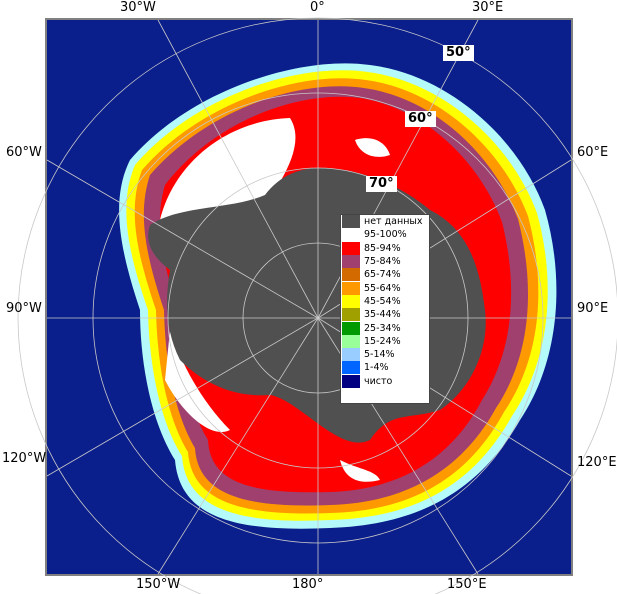 Image resolution: width=617 pixels, height=594 pixels. I want to click on legend-item: чисто, so click(385, 381).